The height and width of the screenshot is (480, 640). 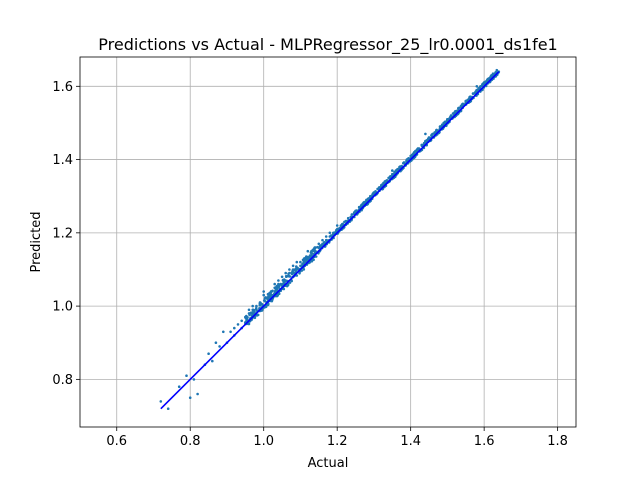 What do you see at coordinates (66, 234) in the screenshot?
I see `y-axis-ticks: 0.8 1.0 1.2 1.4 1.6` at bounding box center [66, 234].